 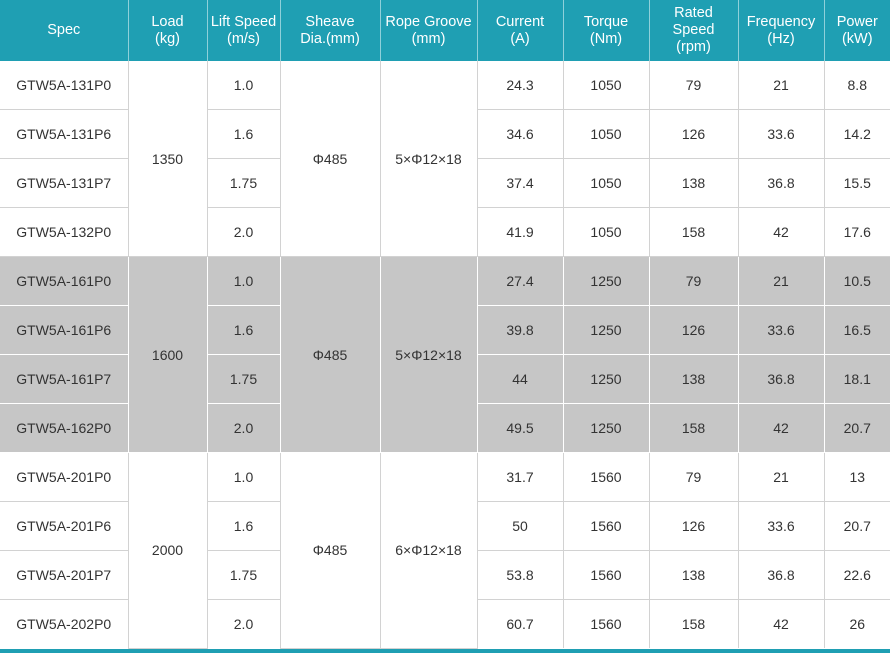 What do you see at coordinates (857, 575) in the screenshot?
I see `cell-power: 22.6` at bounding box center [857, 575].